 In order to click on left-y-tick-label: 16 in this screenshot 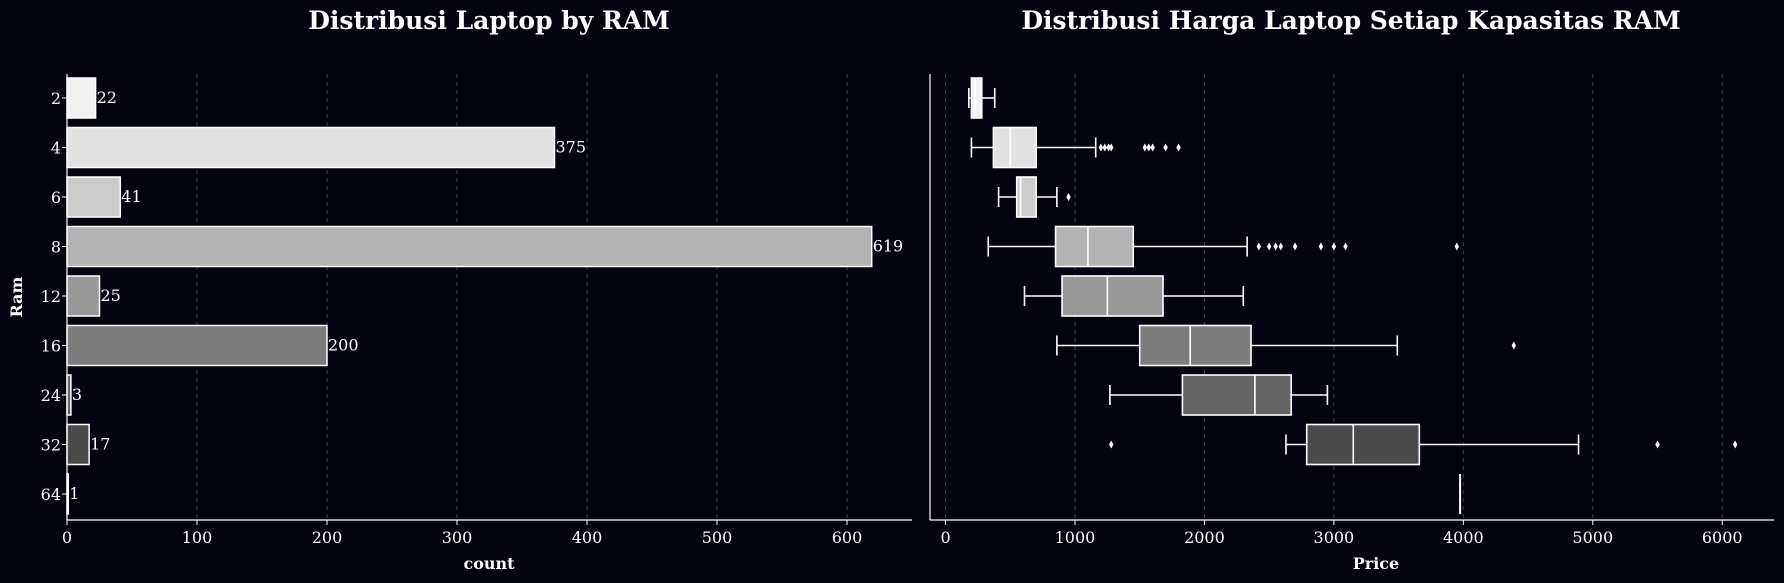, I will do `click(51, 346)`.